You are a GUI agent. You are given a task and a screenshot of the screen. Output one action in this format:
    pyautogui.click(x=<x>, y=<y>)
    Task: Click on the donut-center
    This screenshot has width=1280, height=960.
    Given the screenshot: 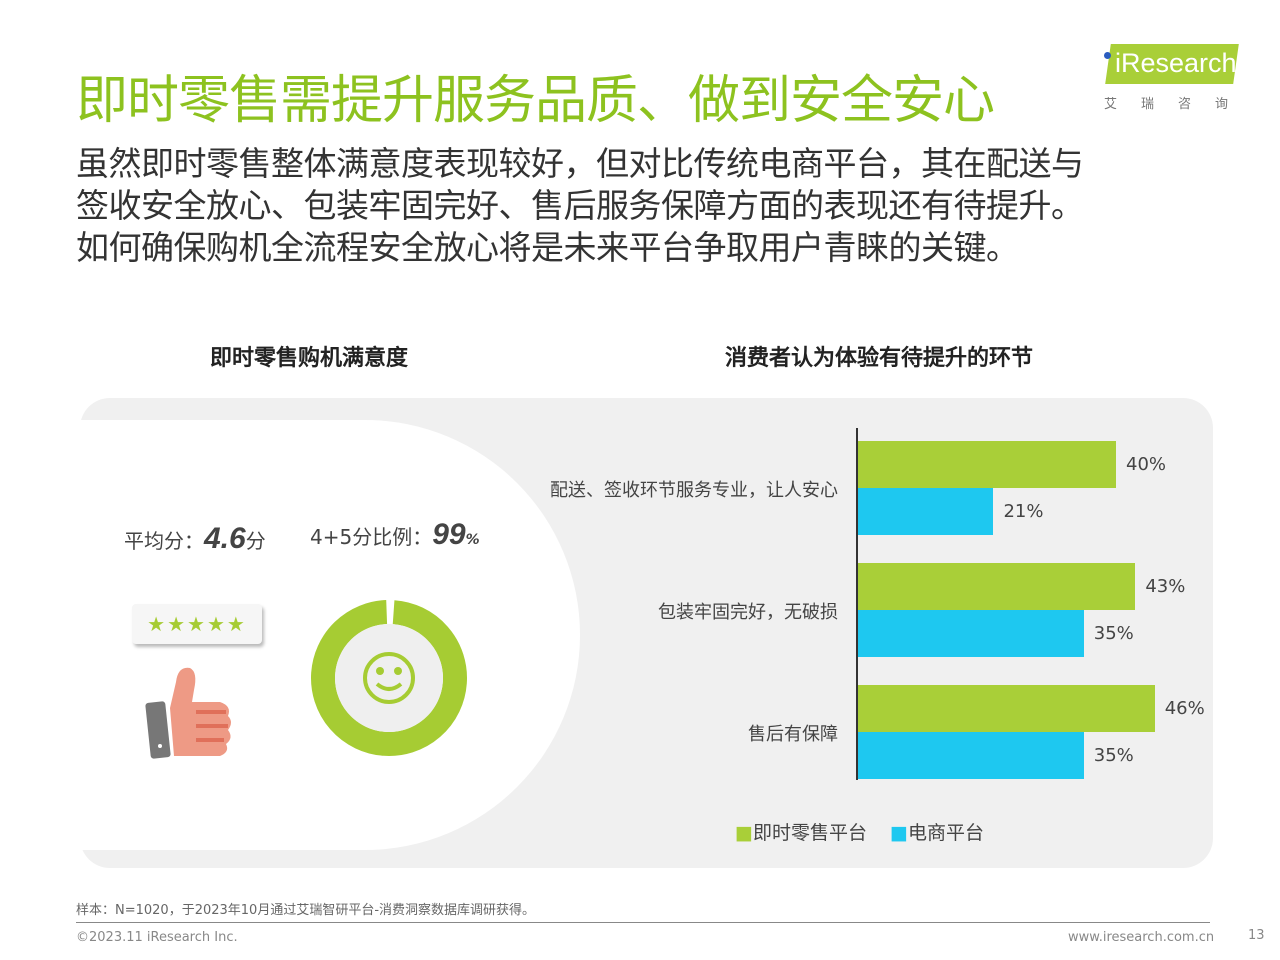 What is the action you would take?
    pyautogui.click(x=389, y=678)
    